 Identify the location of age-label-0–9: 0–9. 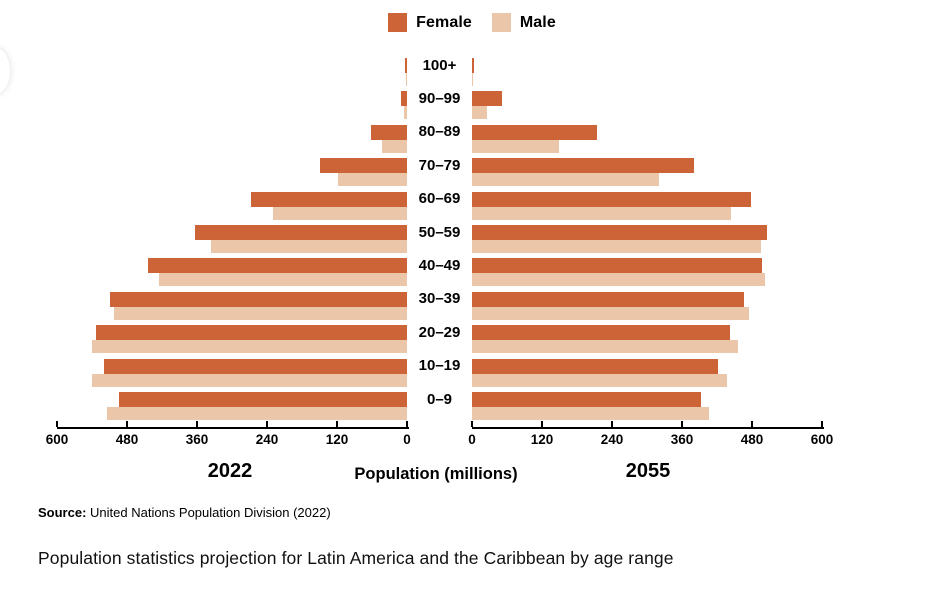
(439, 399).